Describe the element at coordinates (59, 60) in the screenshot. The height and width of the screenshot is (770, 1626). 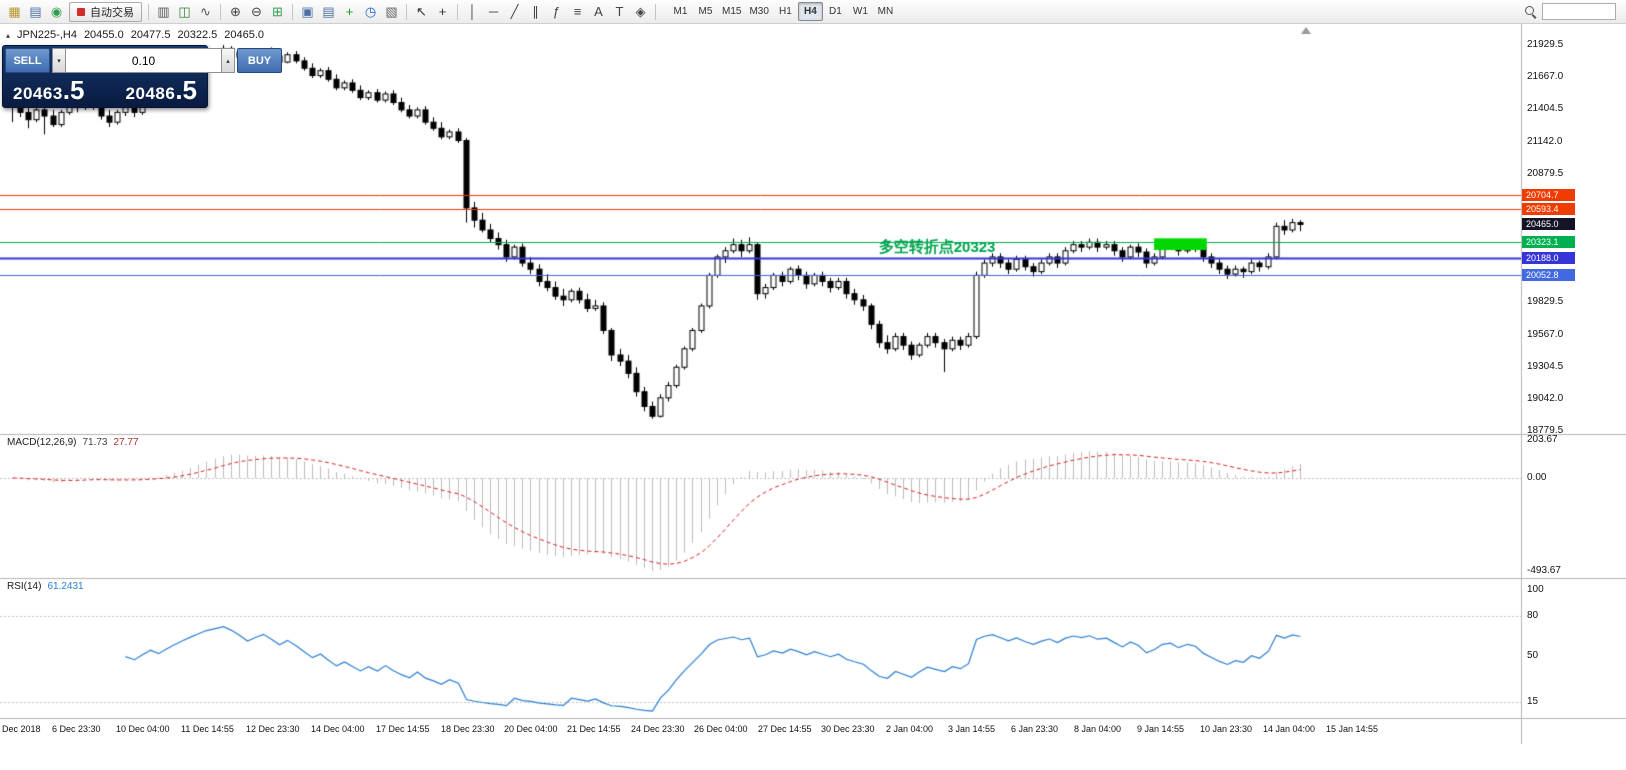
I see `volume-decrease-button: ▾` at that location.